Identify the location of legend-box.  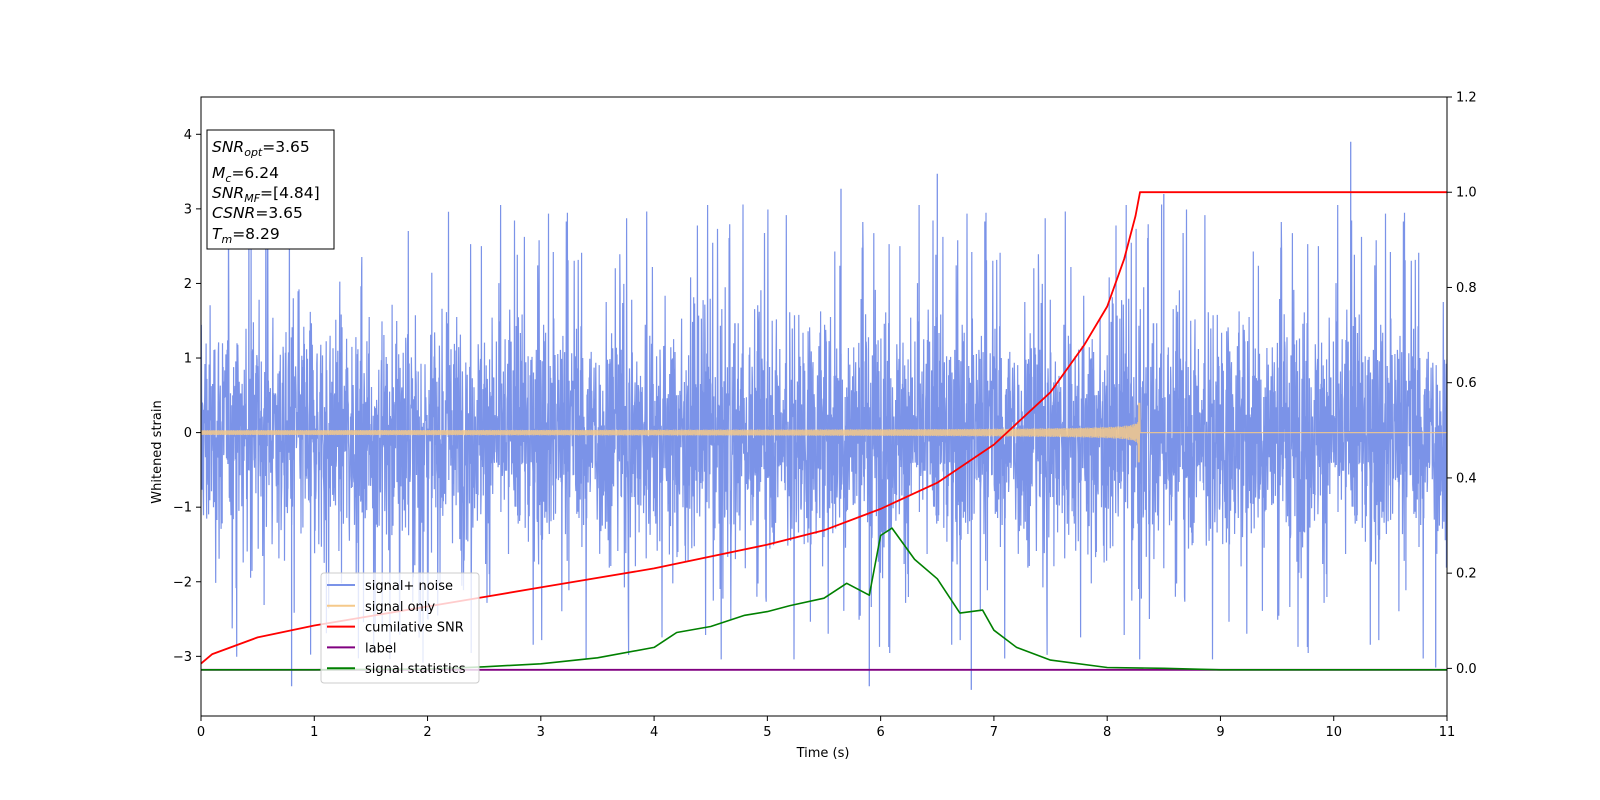
(400, 628).